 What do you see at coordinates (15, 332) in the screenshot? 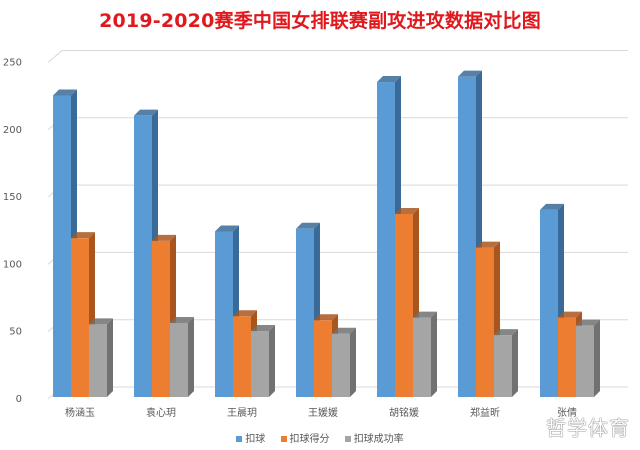
I see `y-tick-label: 50` at bounding box center [15, 332].